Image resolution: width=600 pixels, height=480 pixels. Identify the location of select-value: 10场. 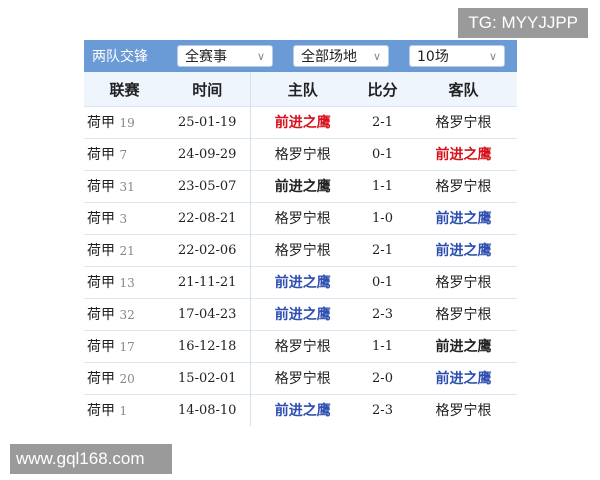
(433, 57).